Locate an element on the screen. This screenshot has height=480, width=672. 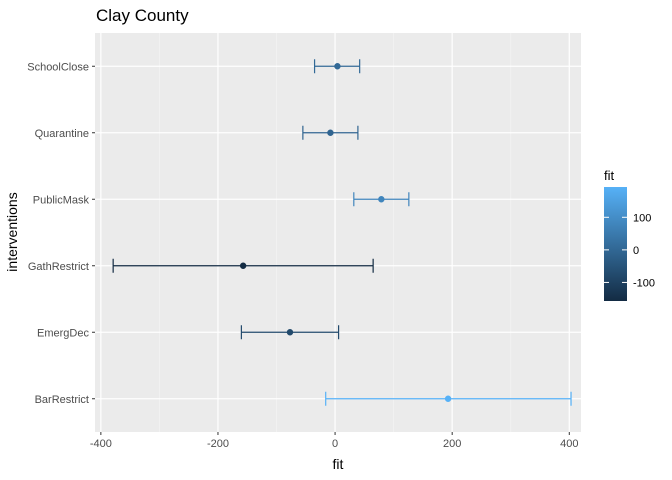
y-tick-label: BarRestrict is located at coordinates (62, 400).